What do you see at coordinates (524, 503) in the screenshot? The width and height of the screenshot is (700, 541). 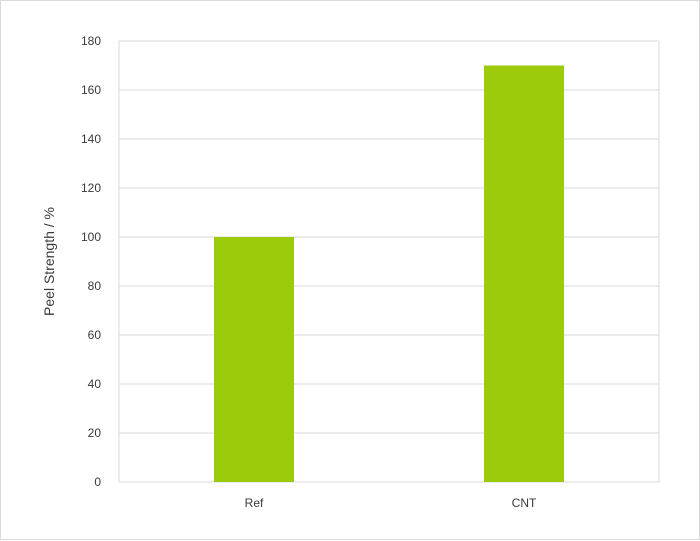 I see `x-tick-label-cnt: CNT` at bounding box center [524, 503].